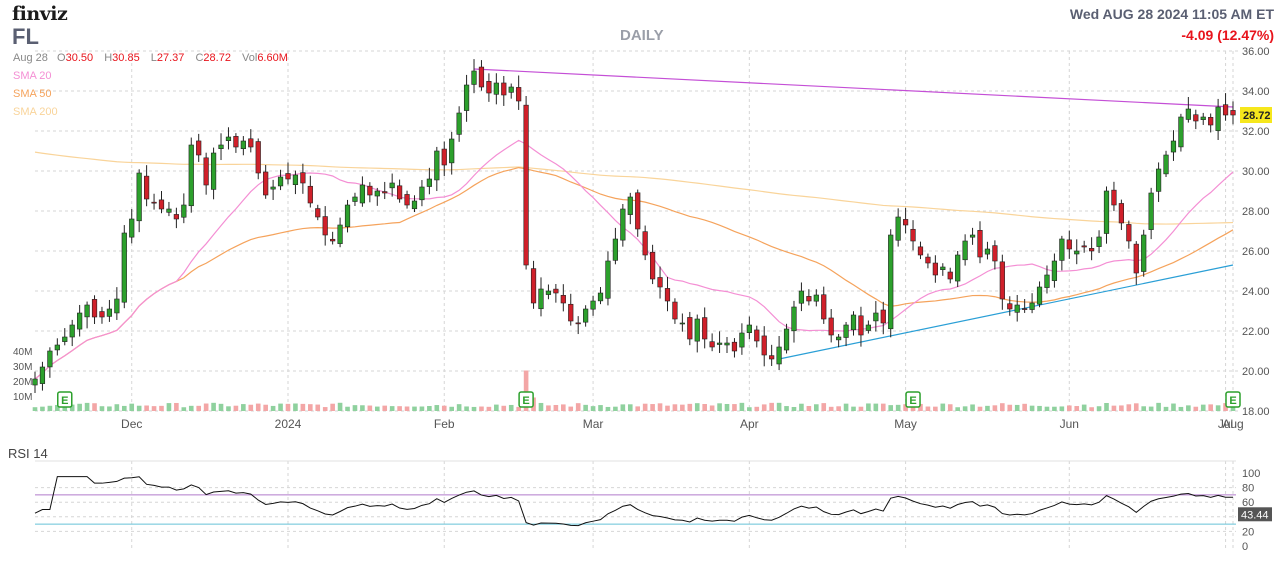 This screenshot has height=562, width=1287. Describe the element at coordinates (1255, 514) in the screenshot. I see `rsi-value-badge` at that location.